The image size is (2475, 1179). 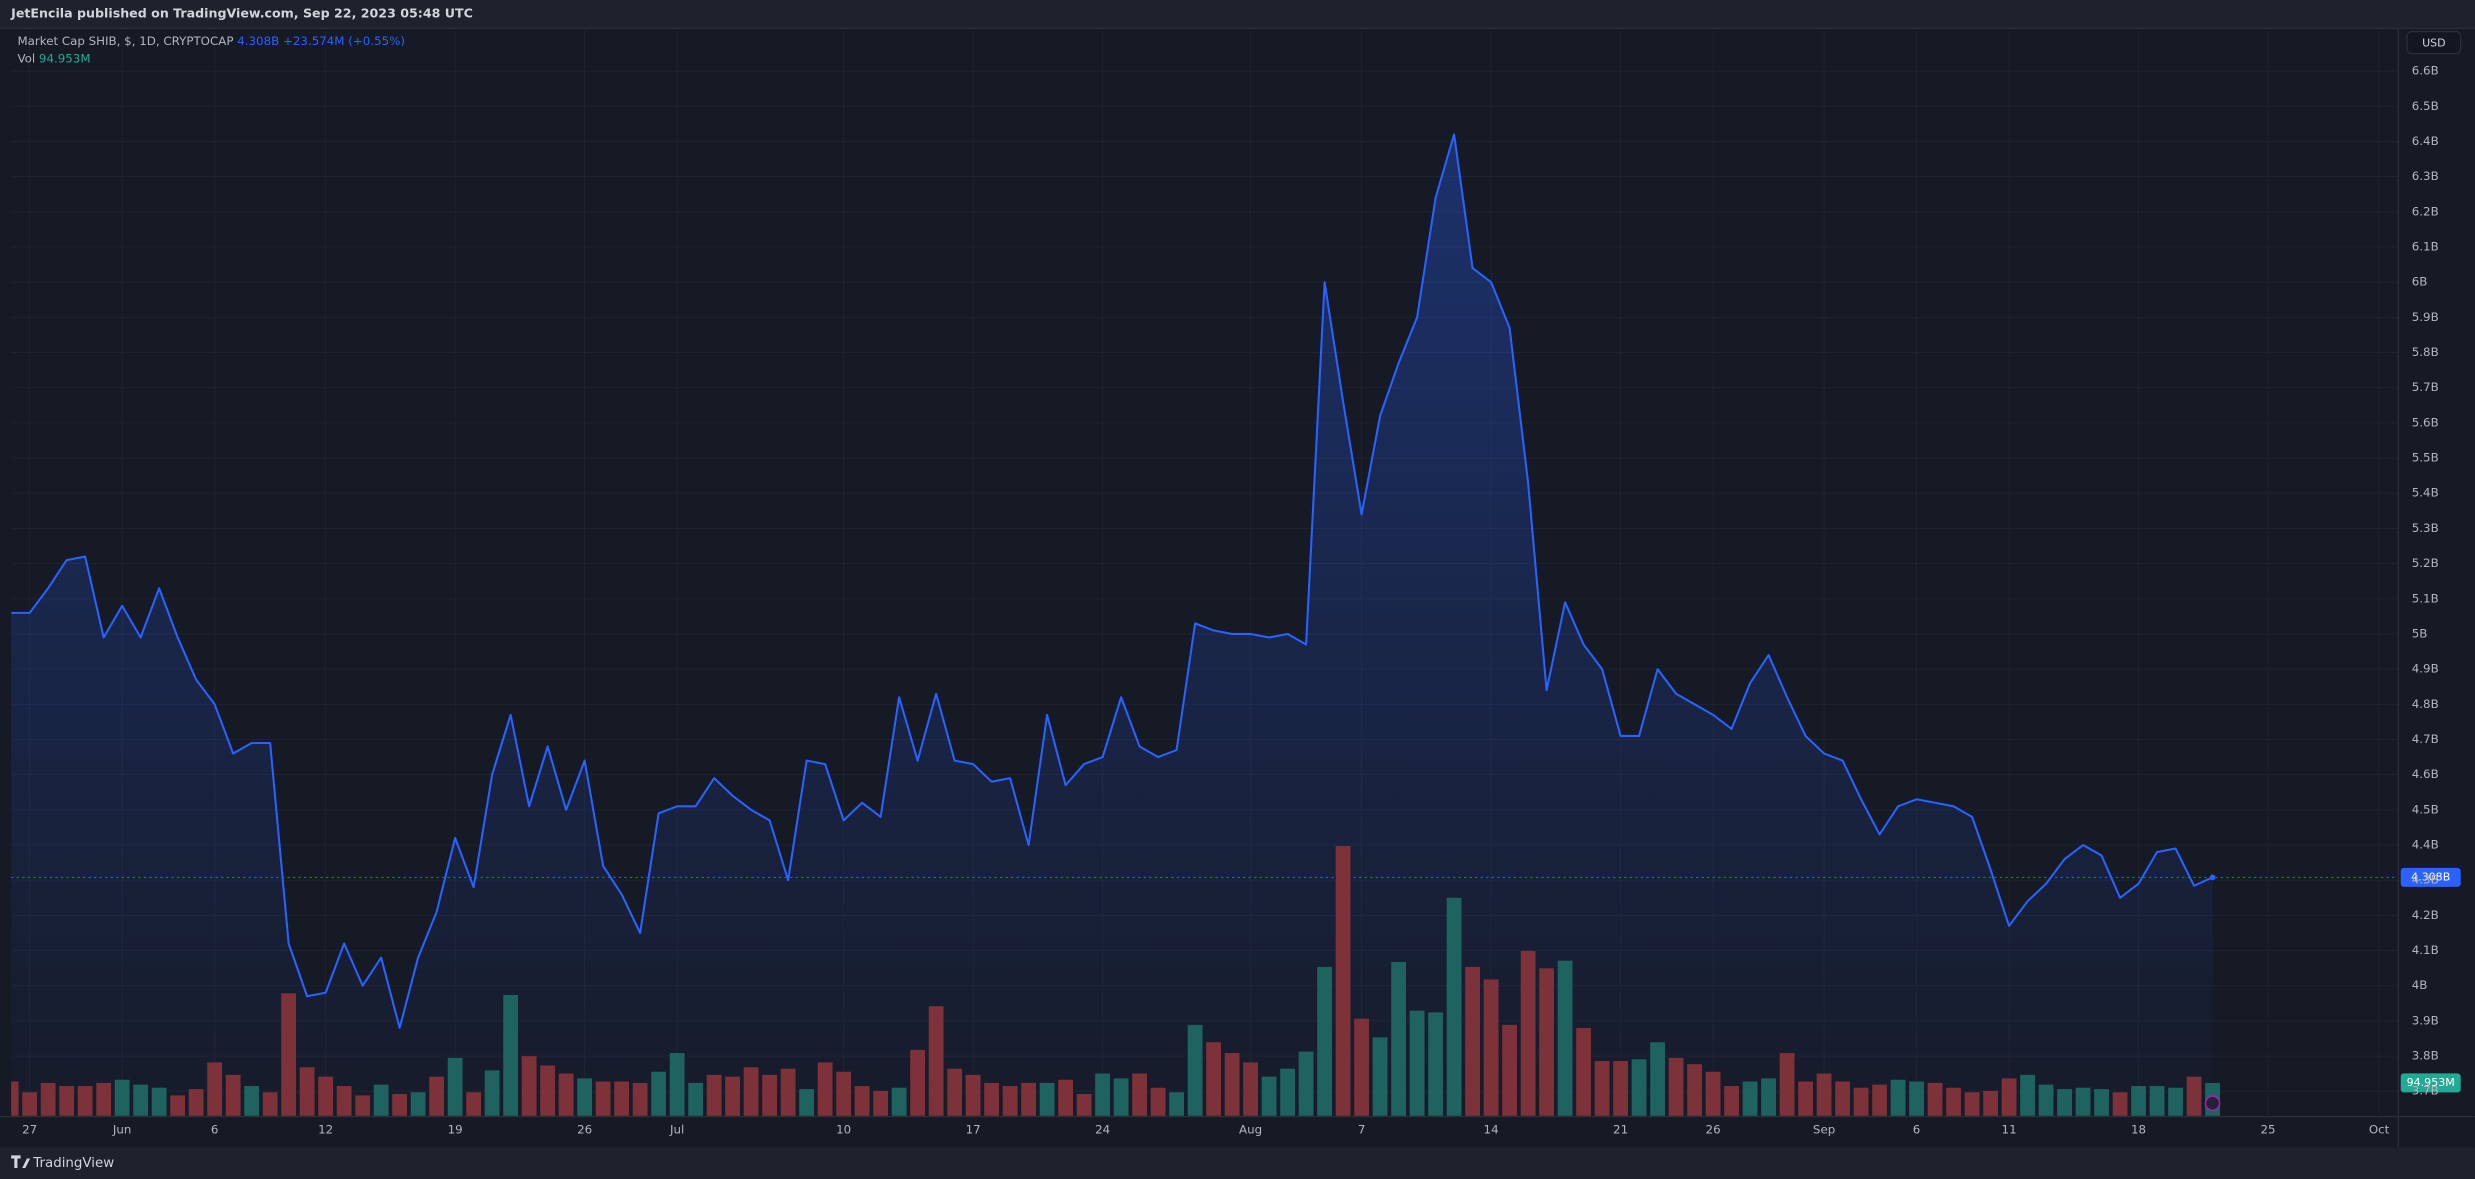 What do you see at coordinates (2431, 1082) in the screenshot?
I see `last-volume-label: 94.953M` at bounding box center [2431, 1082].